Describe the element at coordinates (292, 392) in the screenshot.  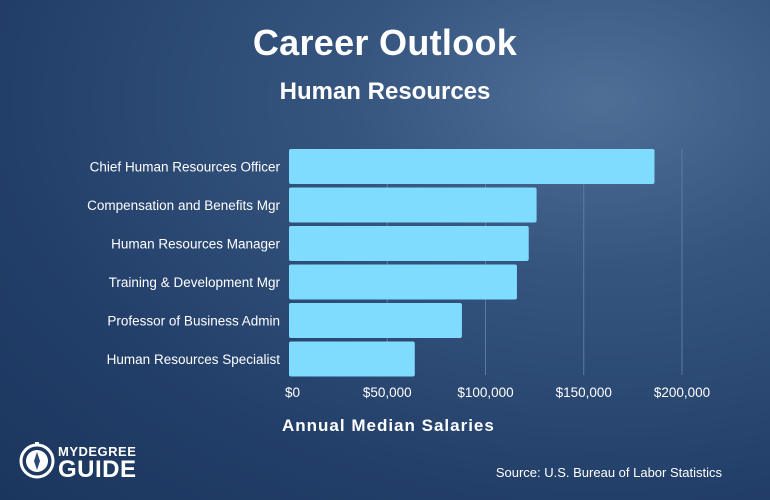
I see `x-tick-label: $0` at that location.